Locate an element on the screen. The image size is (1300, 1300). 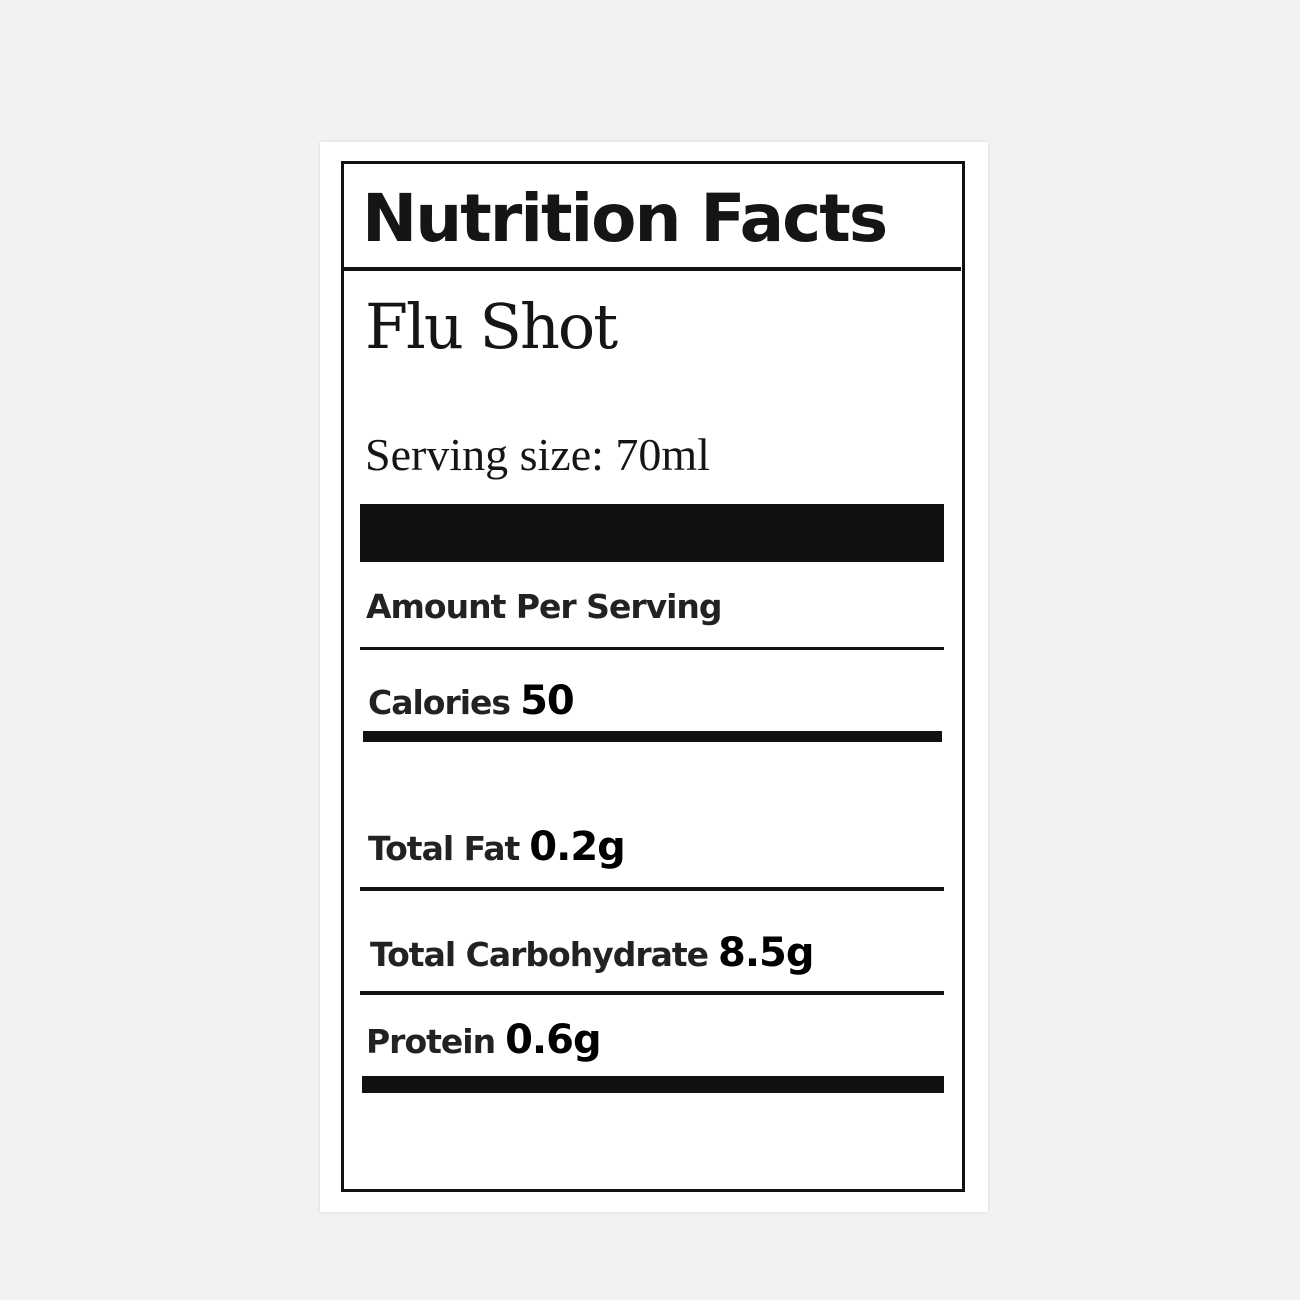
row-name: Total Carbohydrate is located at coordinates (539, 954).